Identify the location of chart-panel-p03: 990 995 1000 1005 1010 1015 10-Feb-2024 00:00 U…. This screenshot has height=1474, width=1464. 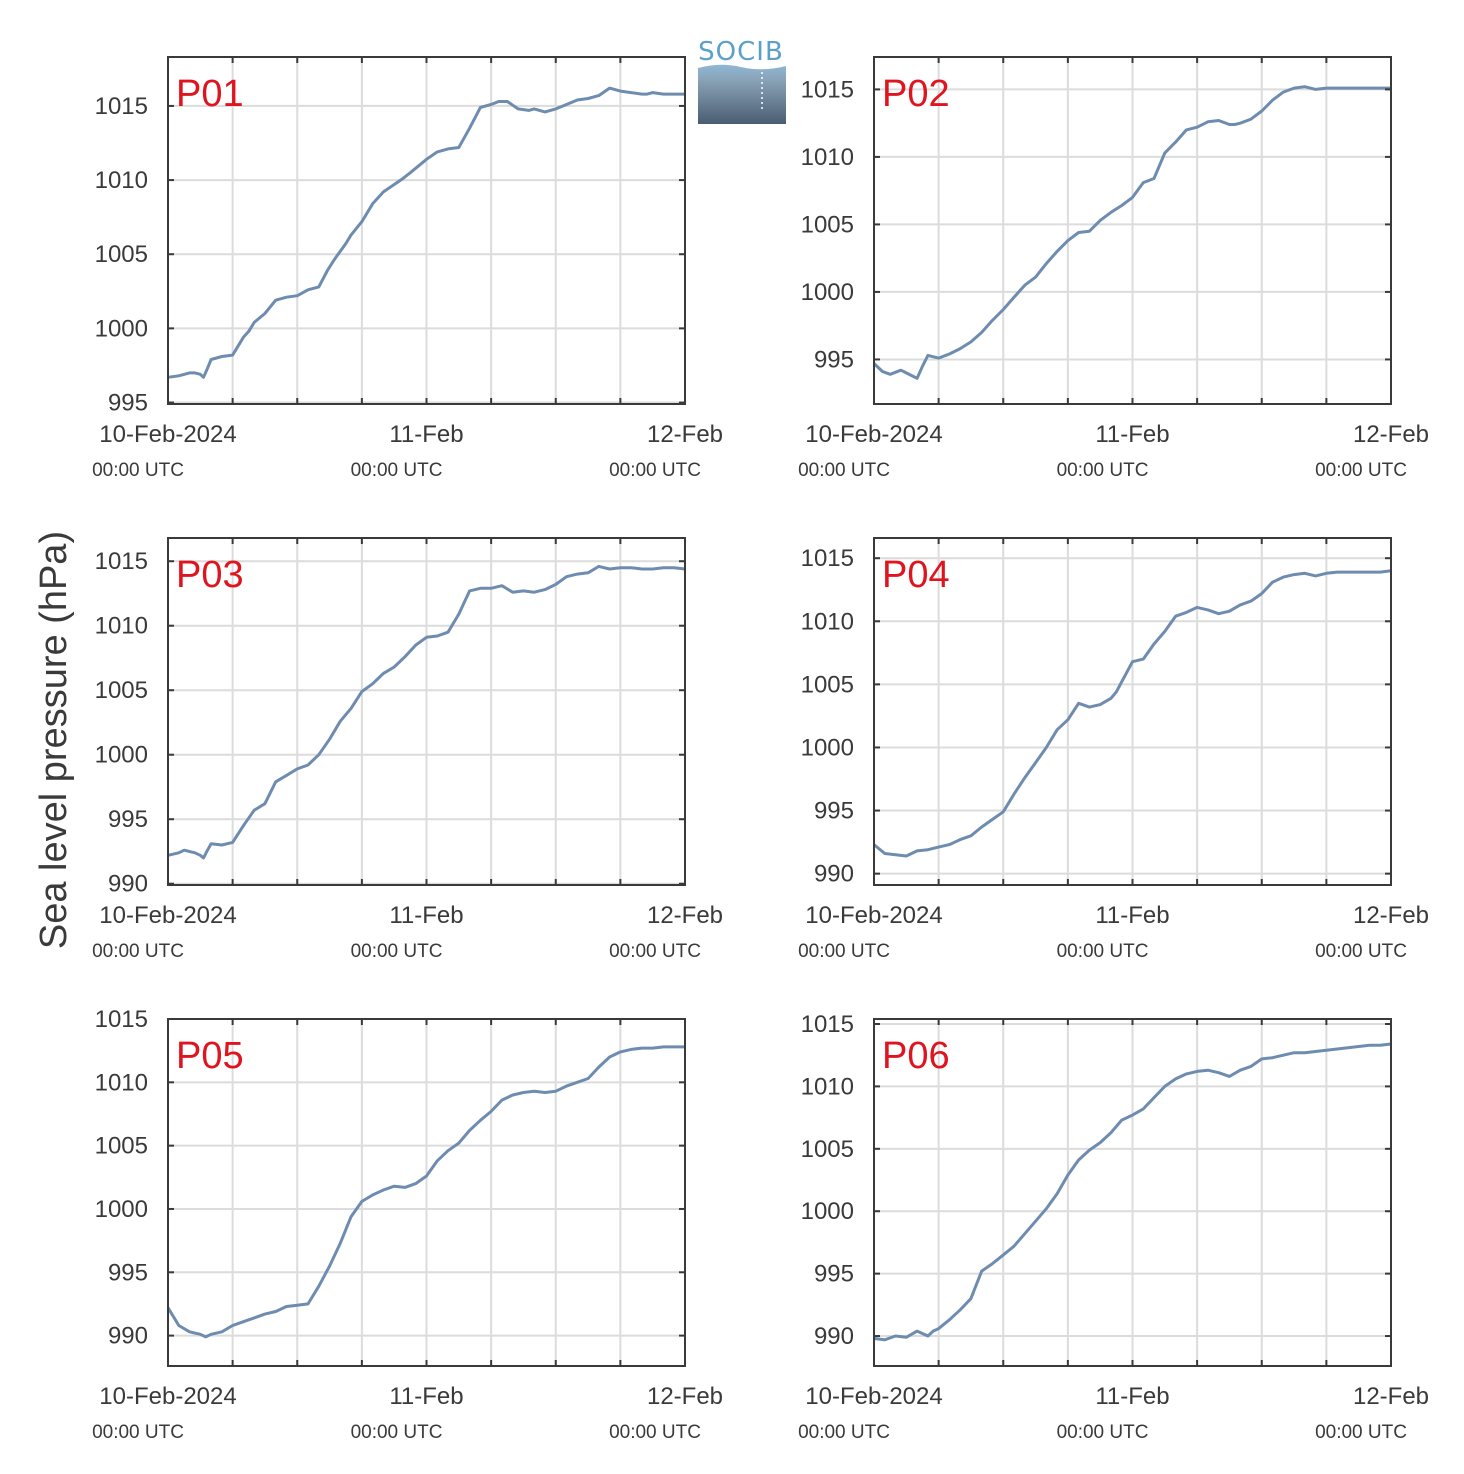
(407, 749).